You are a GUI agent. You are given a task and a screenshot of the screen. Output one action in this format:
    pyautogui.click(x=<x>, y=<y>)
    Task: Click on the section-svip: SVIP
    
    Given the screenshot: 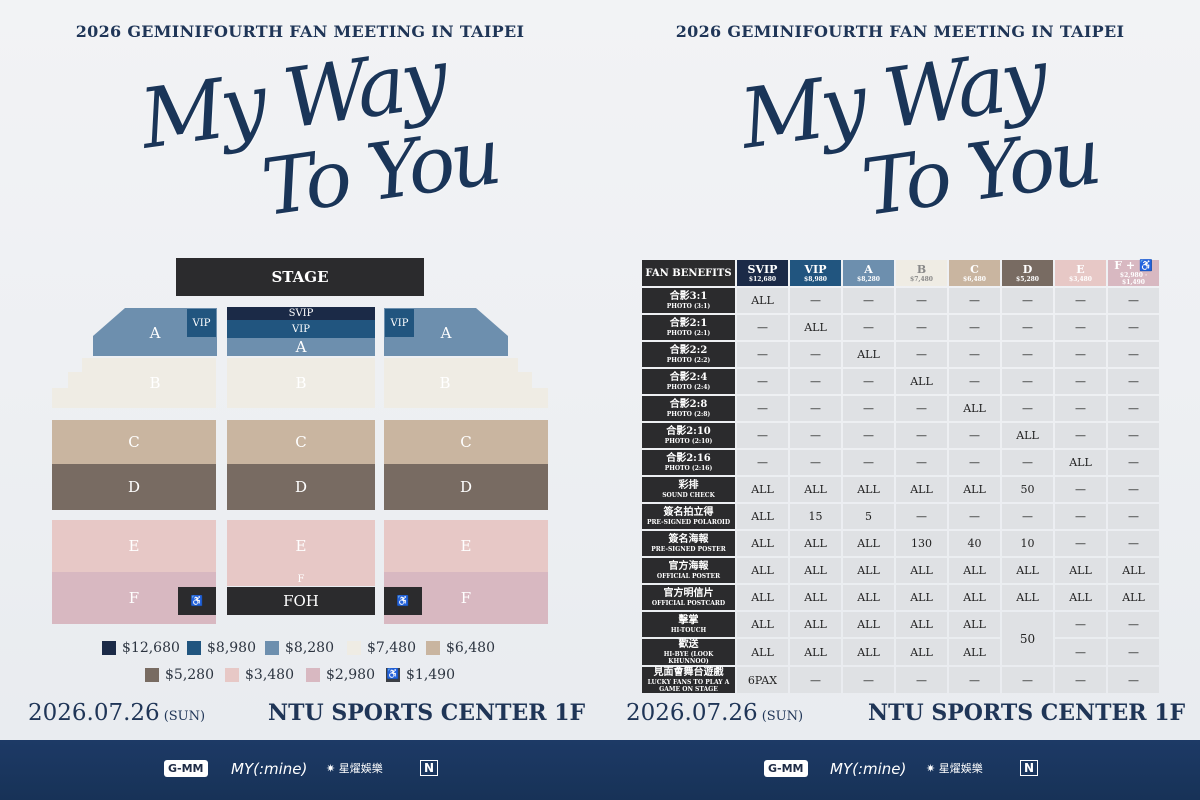 What is the action you would take?
    pyautogui.click(x=301, y=313)
    